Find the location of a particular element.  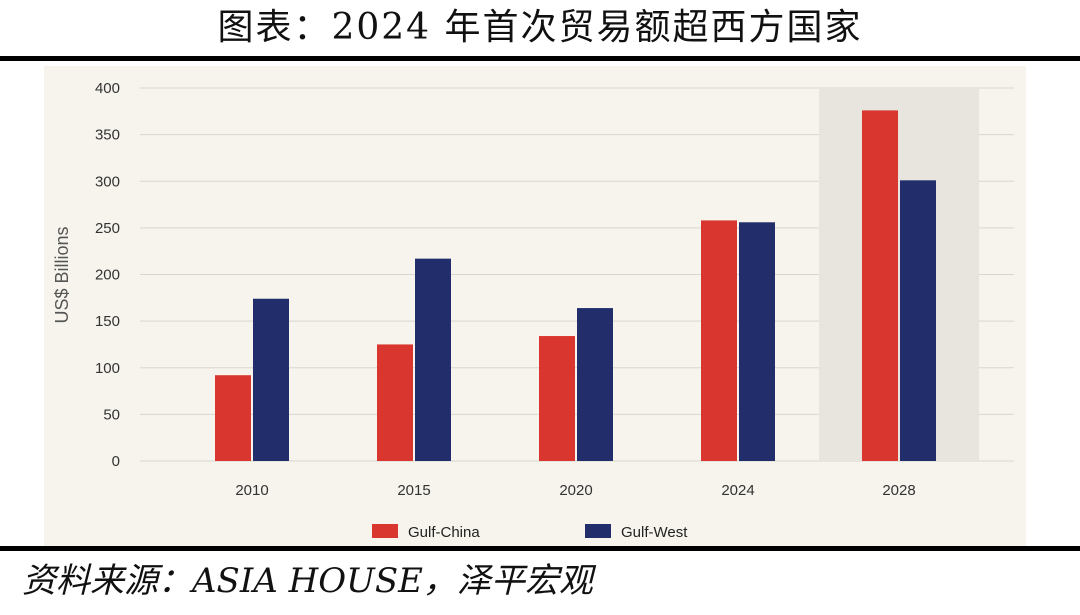

source-note: 资料来源：ASIA HOUSE，泽平宏观 is located at coordinates (307, 581).